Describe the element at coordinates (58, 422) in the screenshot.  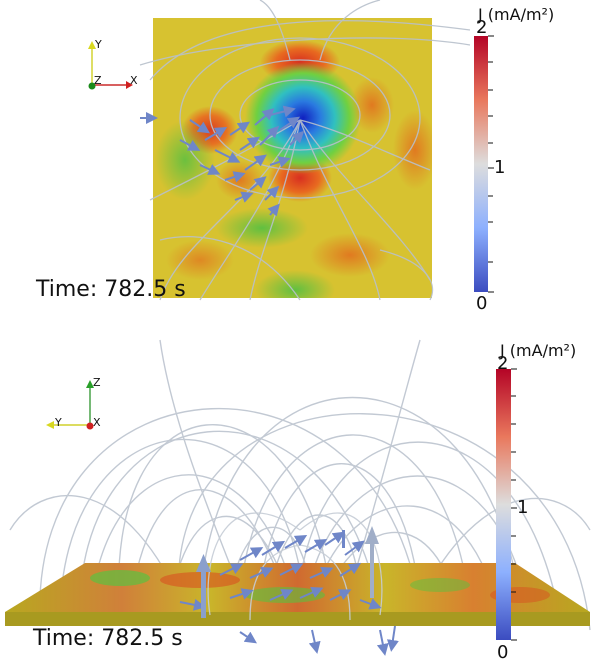
I see `axis-label-left: Y` at that location.